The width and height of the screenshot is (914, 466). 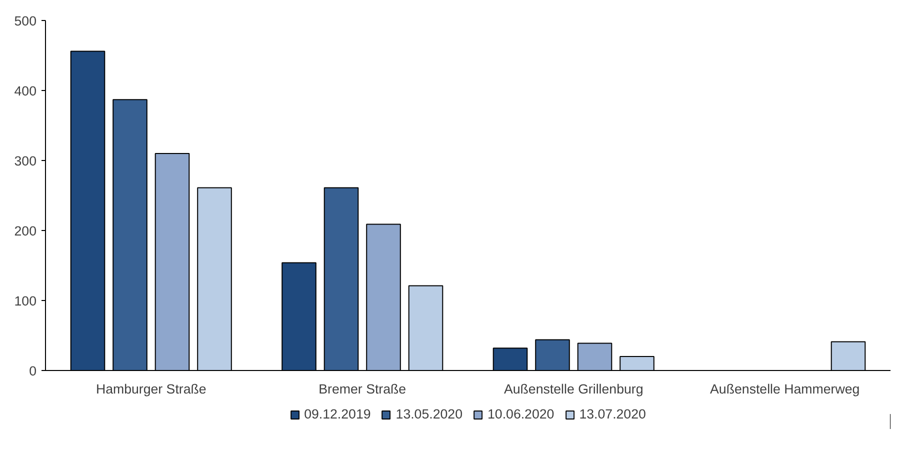 What do you see at coordinates (25, 21) in the screenshot?
I see `y-tick-label: 500` at bounding box center [25, 21].